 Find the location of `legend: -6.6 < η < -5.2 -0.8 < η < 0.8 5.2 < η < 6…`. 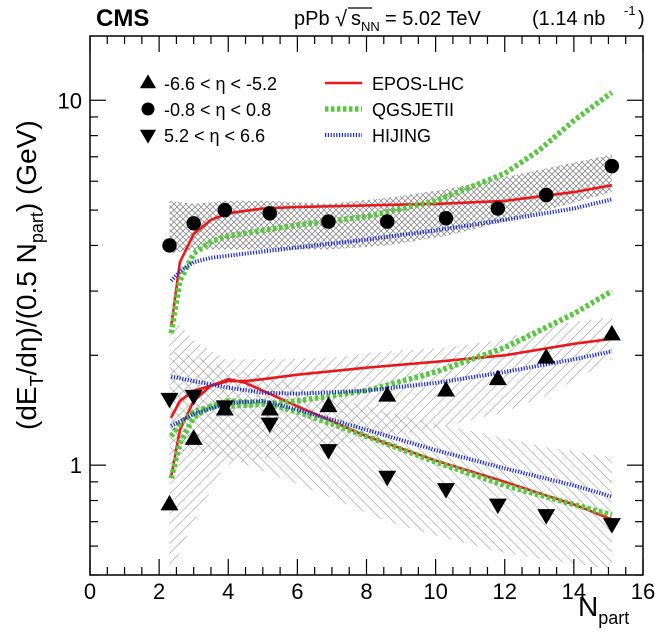

legend: -6.6 < η < -5.2 -0.8 < η < 0.8 5.2 < η < 6… is located at coordinates (301, 110).